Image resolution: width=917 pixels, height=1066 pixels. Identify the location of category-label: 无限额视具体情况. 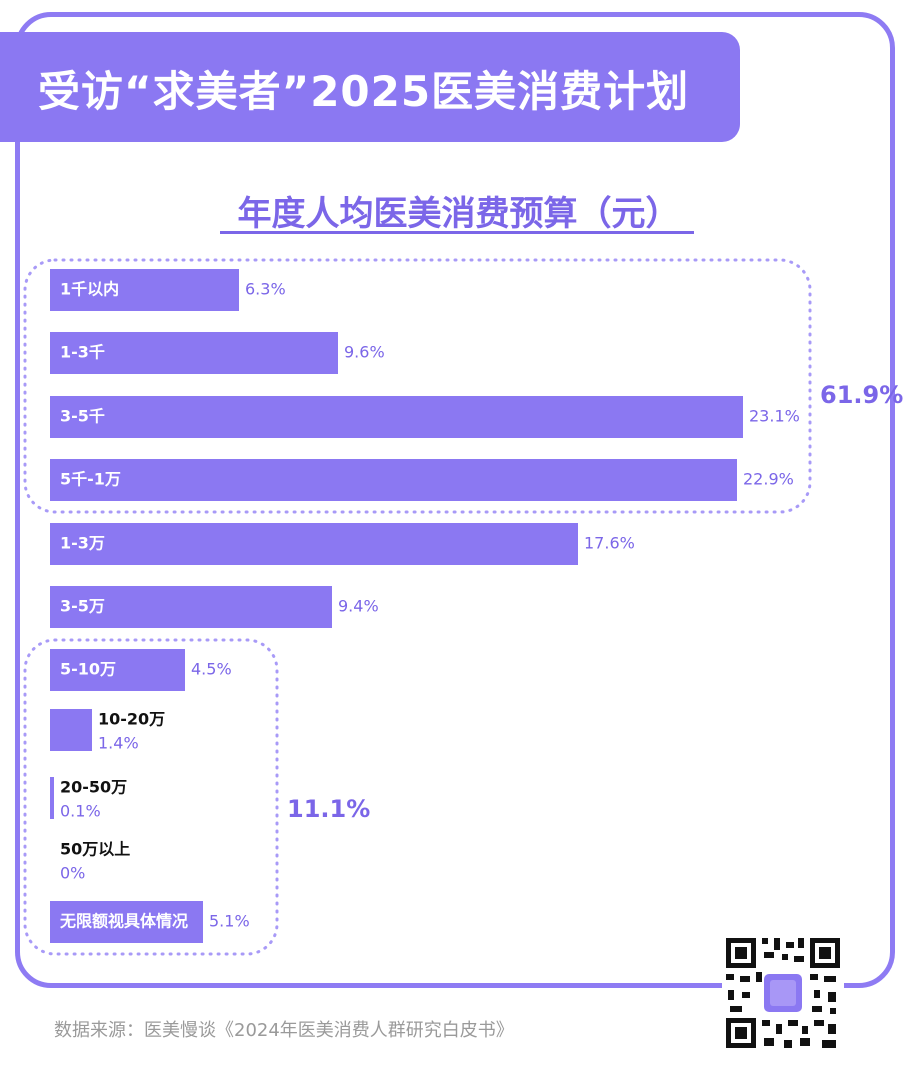
(123, 921).